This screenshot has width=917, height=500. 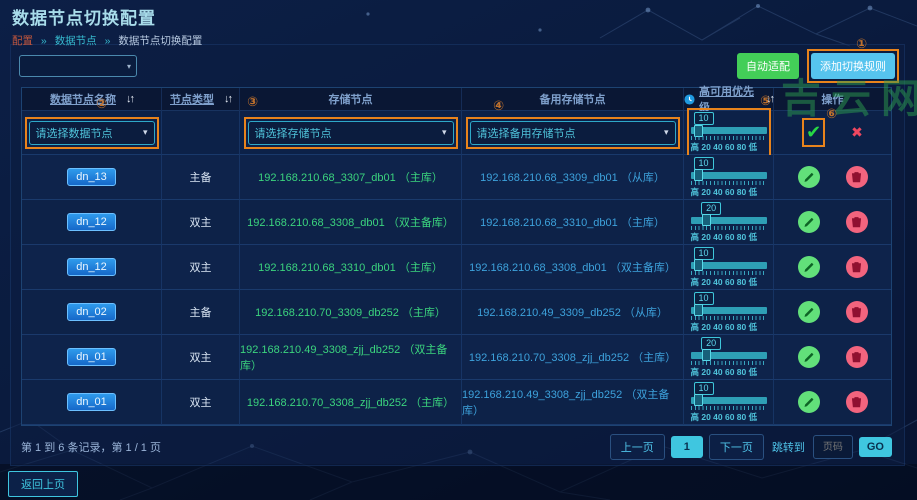 What do you see at coordinates (572, 268) in the screenshot?
I see `backup-storage-node: 192.168.210.68_3308_db01 （双主备库）` at bounding box center [572, 268].